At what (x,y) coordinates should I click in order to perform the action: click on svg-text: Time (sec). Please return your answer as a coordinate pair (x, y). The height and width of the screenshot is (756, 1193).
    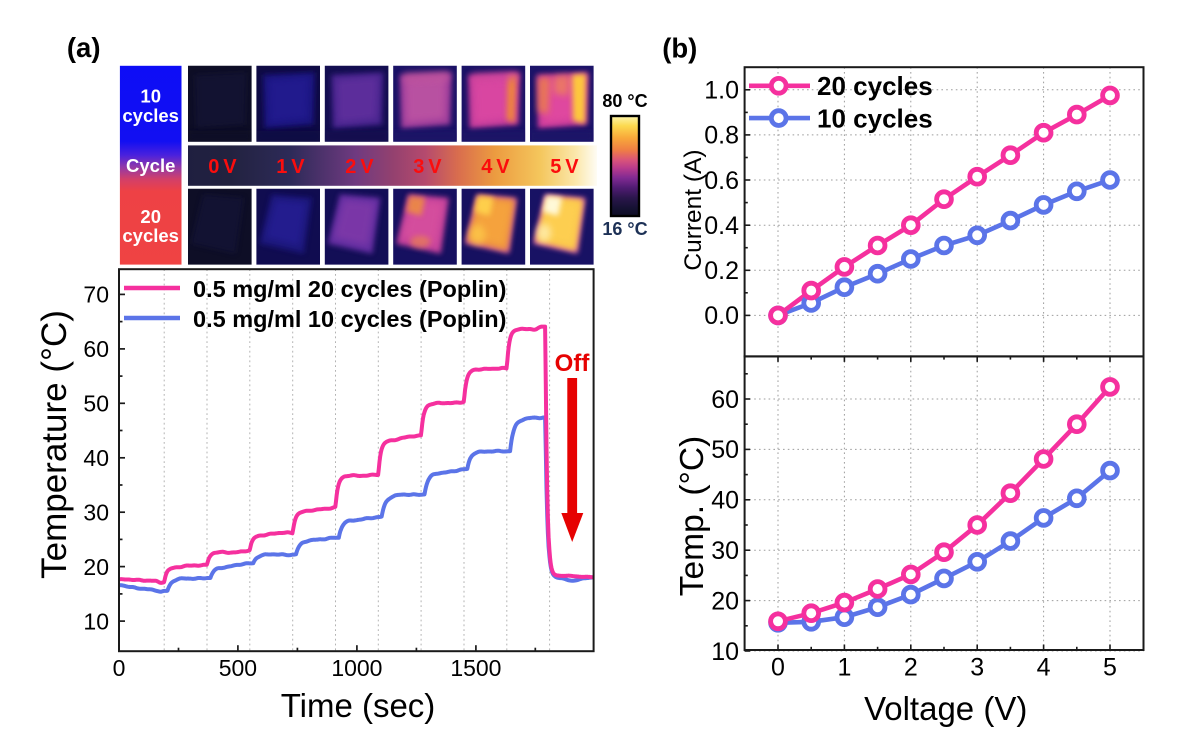
    Looking at the image, I should click on (358, 705).